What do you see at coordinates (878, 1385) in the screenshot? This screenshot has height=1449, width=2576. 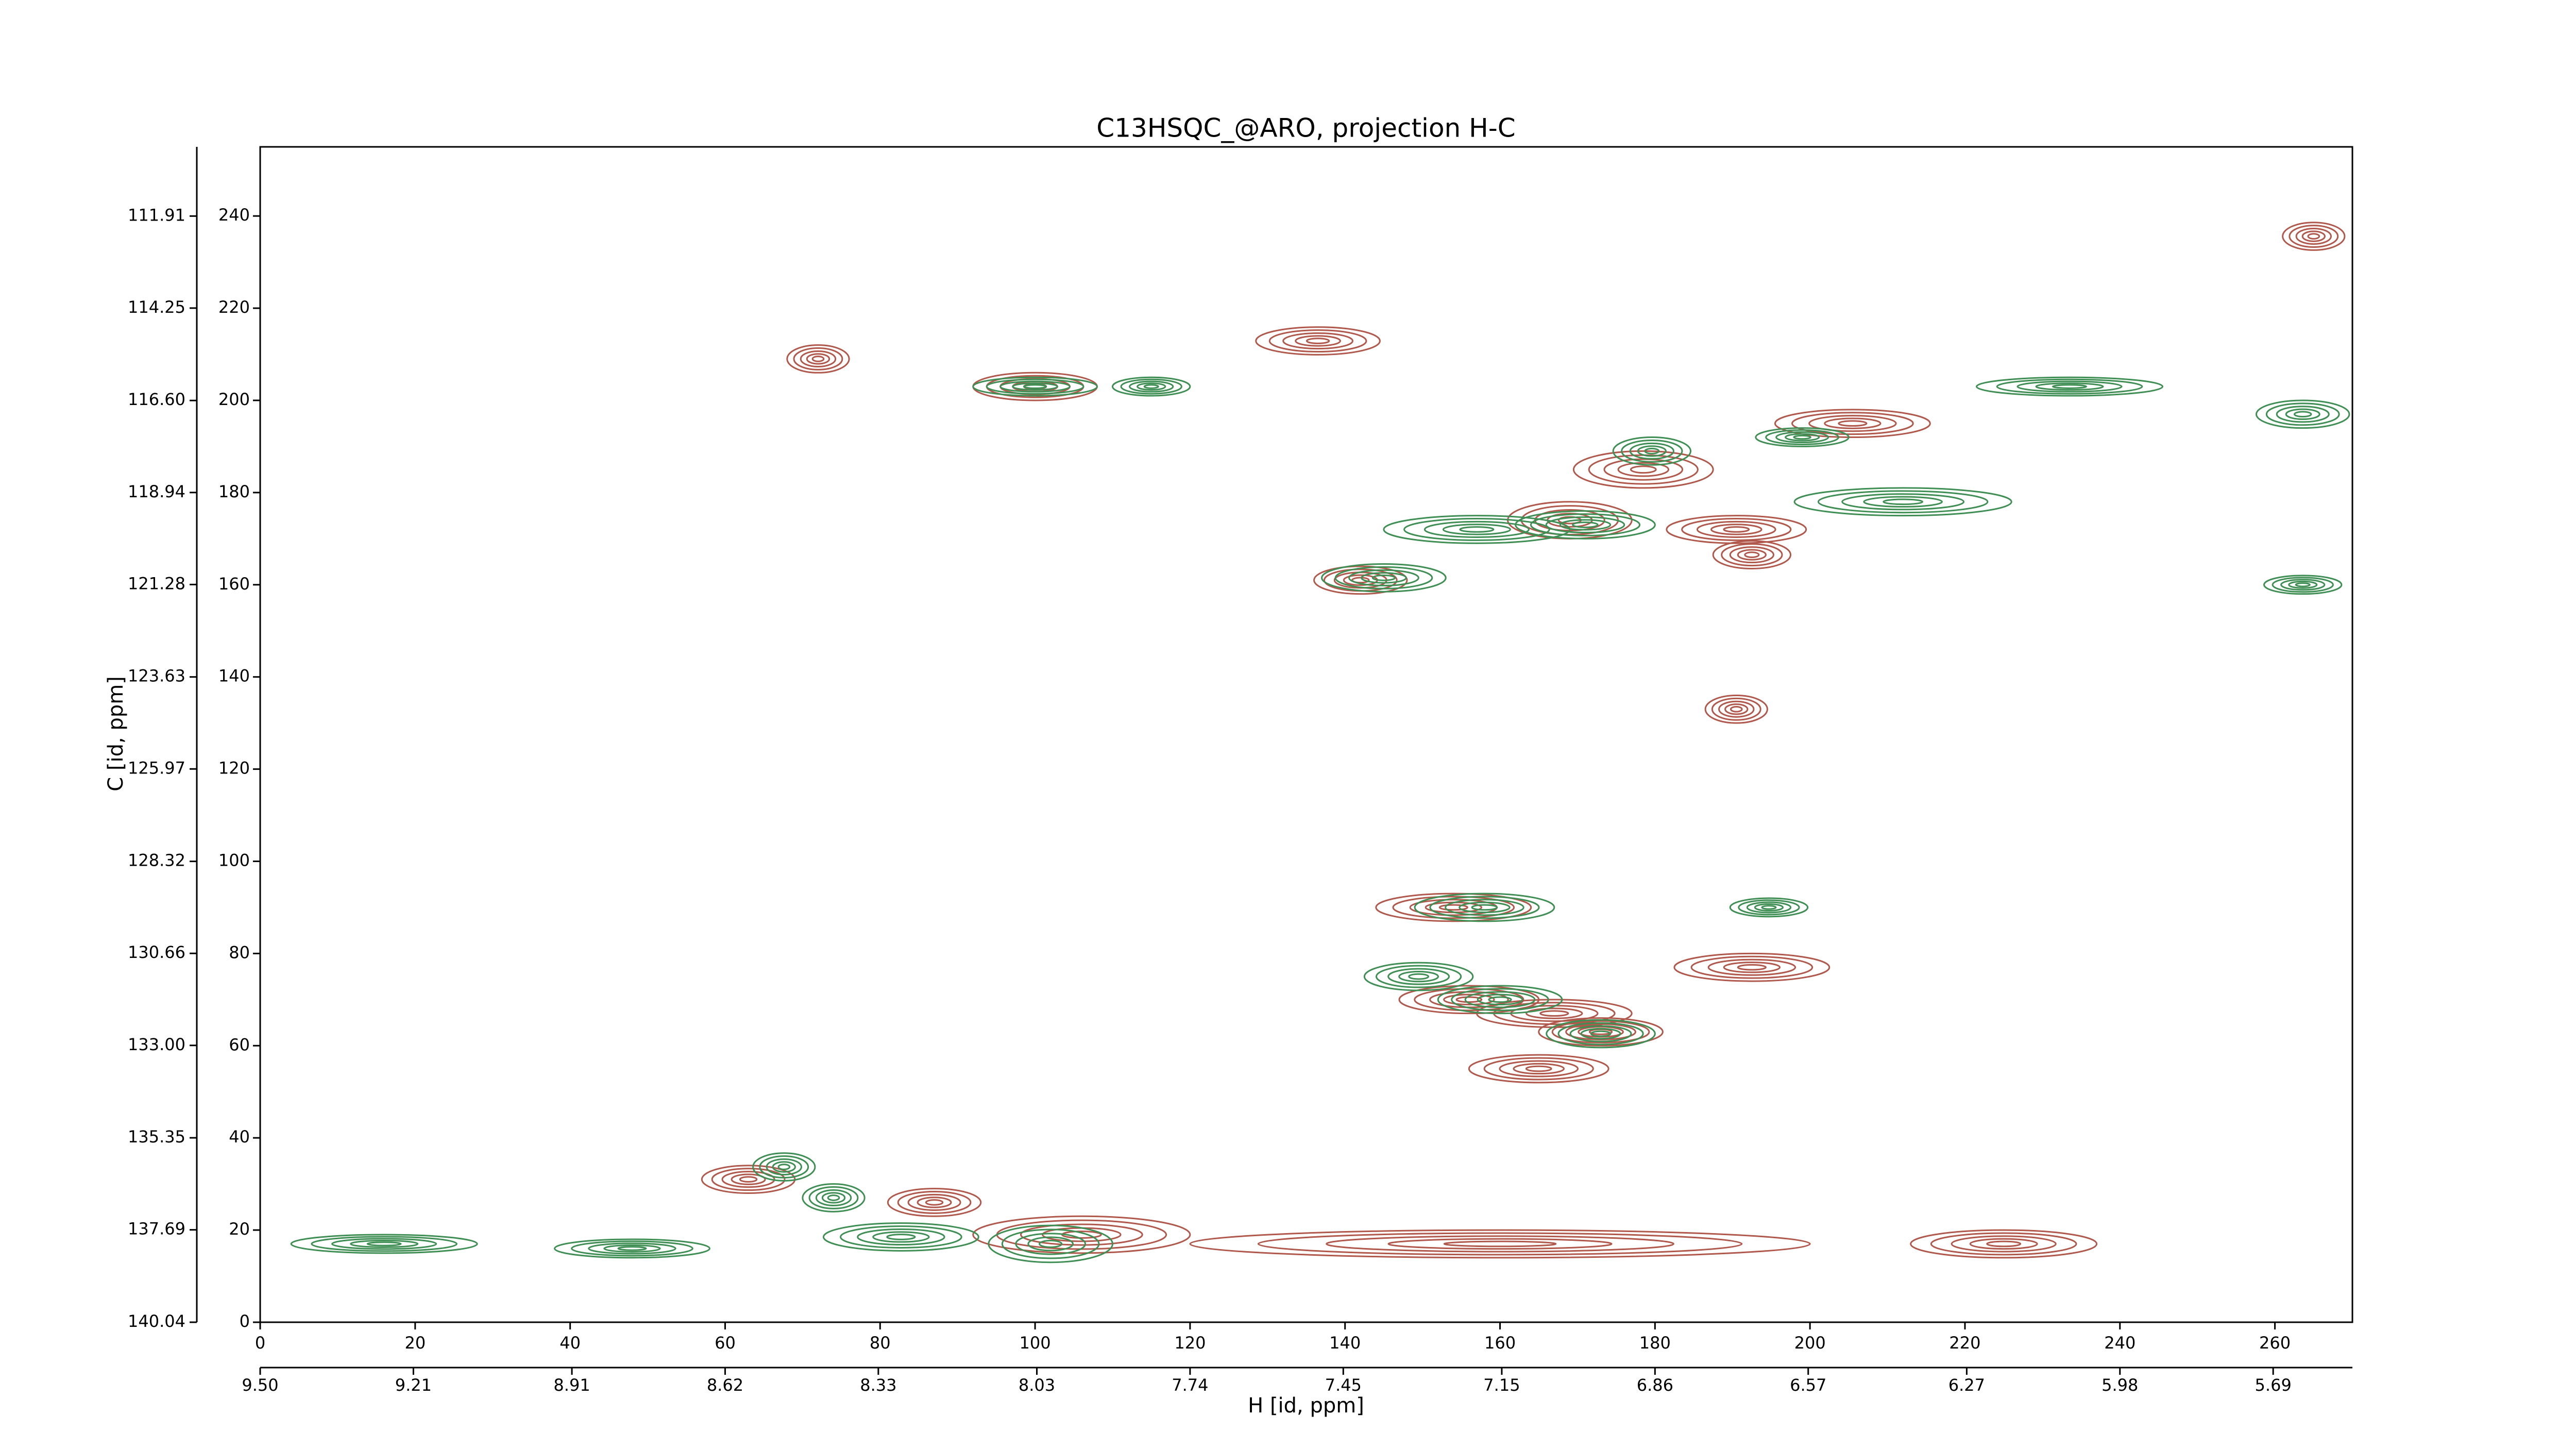 I see `x2-tick-label: 8.33` at bounding box center [878, 1385].